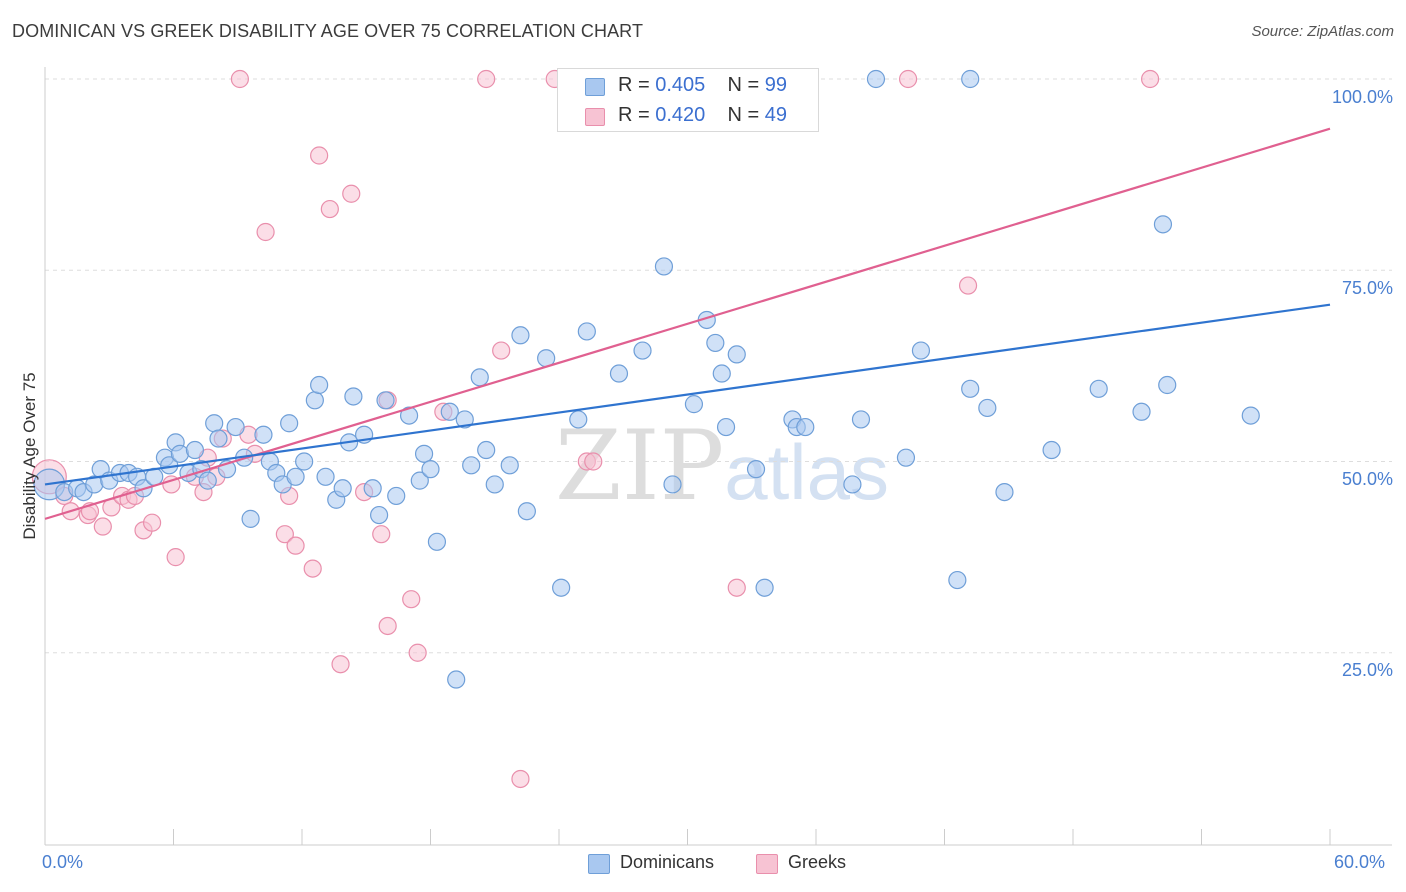  I want to click on stats-text: R = 0.405 N = 99, so click(702, 85).